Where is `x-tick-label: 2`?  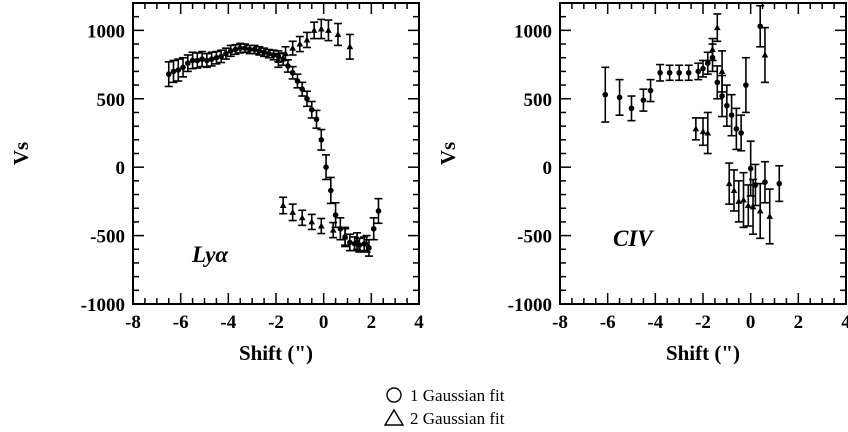
x-tick-label: 2 is located at coordinates (372, 322).